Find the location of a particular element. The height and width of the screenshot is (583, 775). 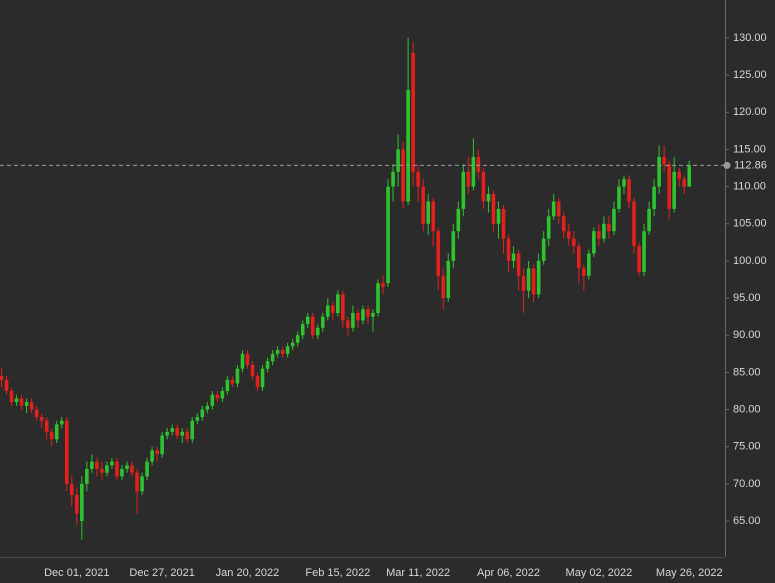

y-tick-label: 100.00 is located at coordinates (750, 261).